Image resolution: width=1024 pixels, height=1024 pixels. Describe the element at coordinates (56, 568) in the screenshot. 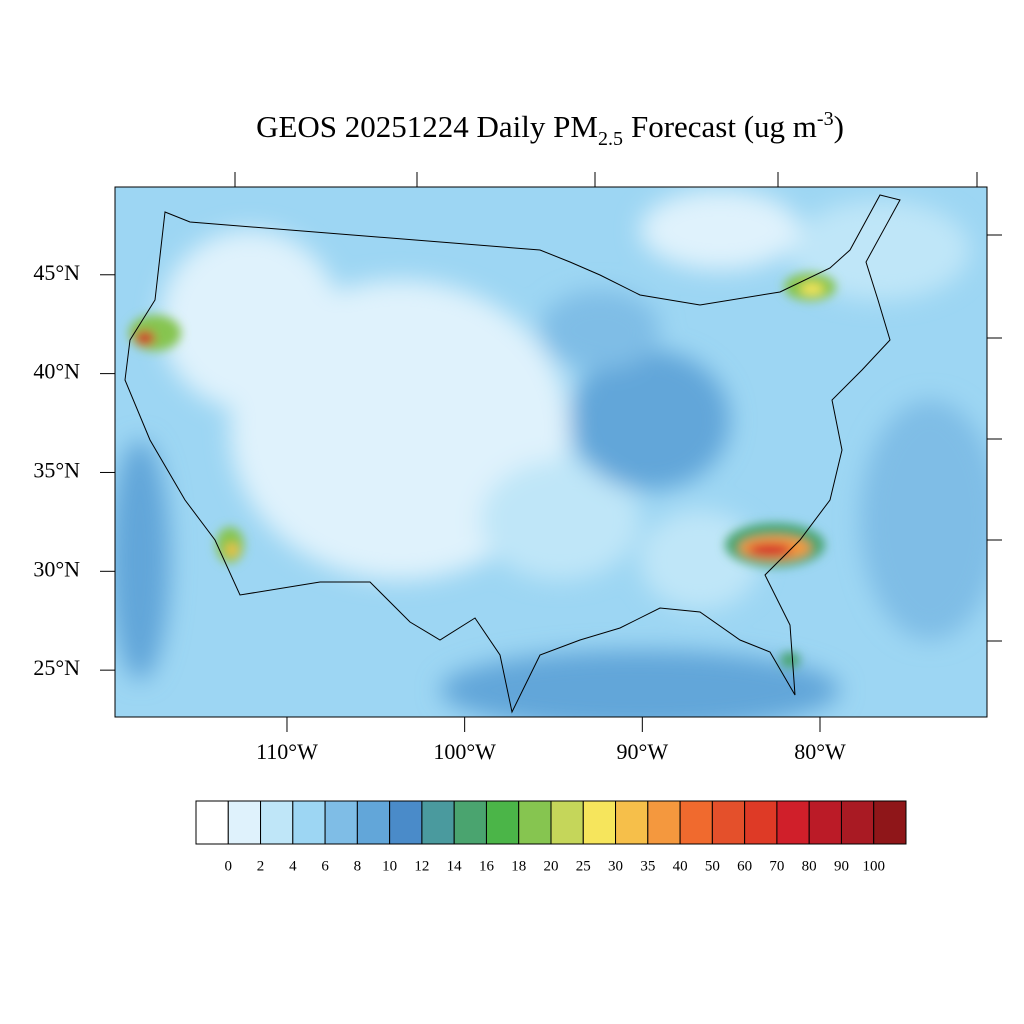

I see `lat-tick-label: 30°N` at that location.